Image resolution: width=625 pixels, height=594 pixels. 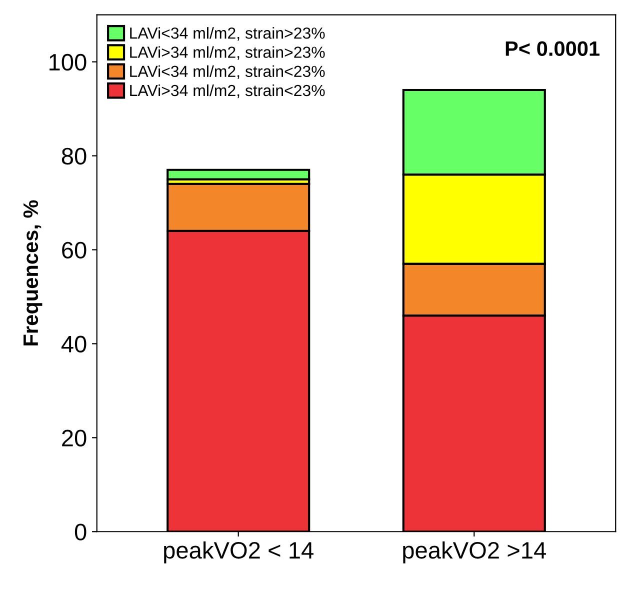 I want to click on x-tick-label: peakVO2 < 14, so click(x=239, y=552).